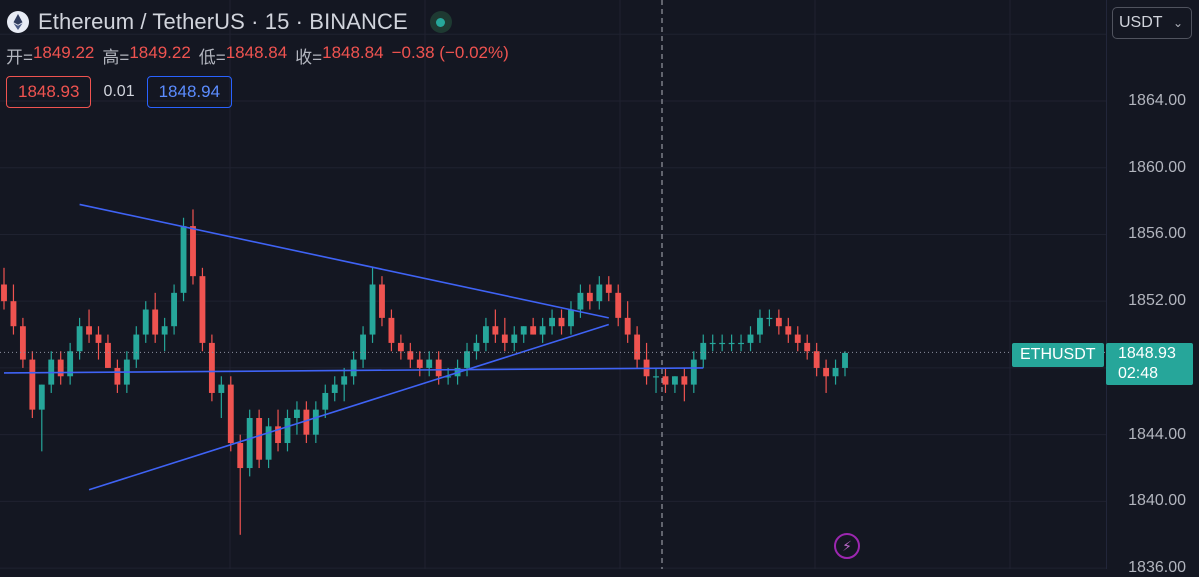 The width and height of the screenshot is (1199, 577). I want to click on open-label: 开=, so click(19, 57).